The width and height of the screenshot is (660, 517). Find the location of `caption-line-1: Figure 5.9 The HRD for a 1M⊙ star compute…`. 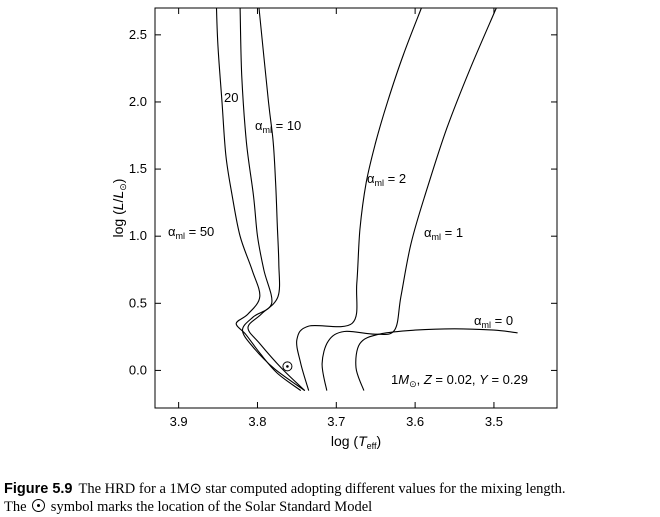

caption-line-1: Figure 5.9 The HRD for a 1M⊙ star compute… is located at coordinates (332, 489).